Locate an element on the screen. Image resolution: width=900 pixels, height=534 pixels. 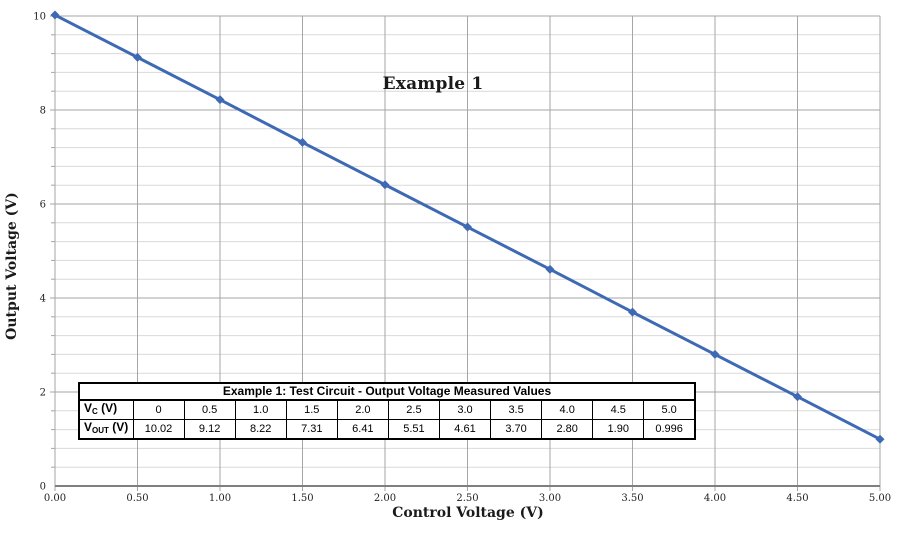
table-cell: 8.22 is located at coordinates (260, 429).